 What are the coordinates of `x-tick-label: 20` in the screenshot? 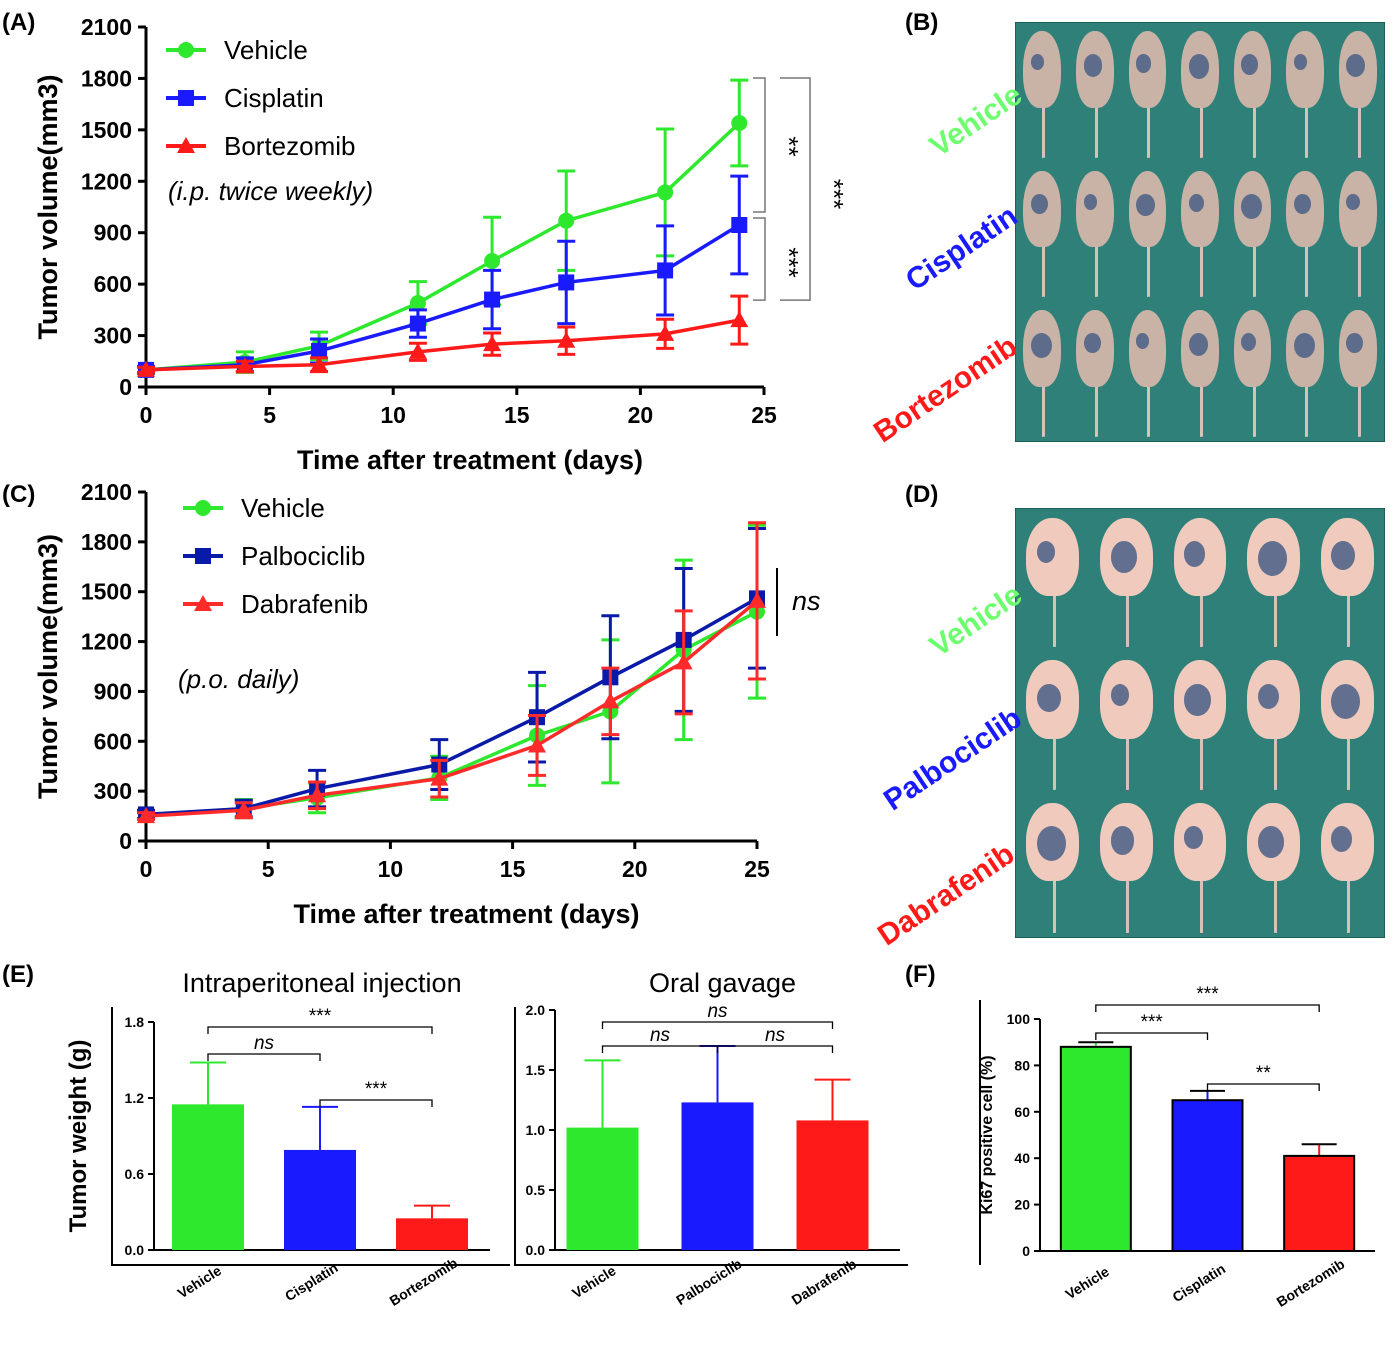 It's located at (635, 869).